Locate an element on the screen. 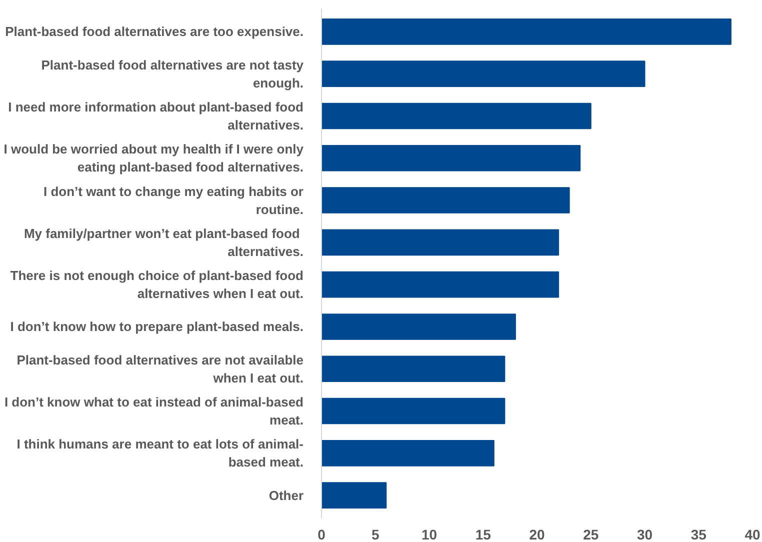  x-tick-label: 40 is located at coordinates (752, 534).